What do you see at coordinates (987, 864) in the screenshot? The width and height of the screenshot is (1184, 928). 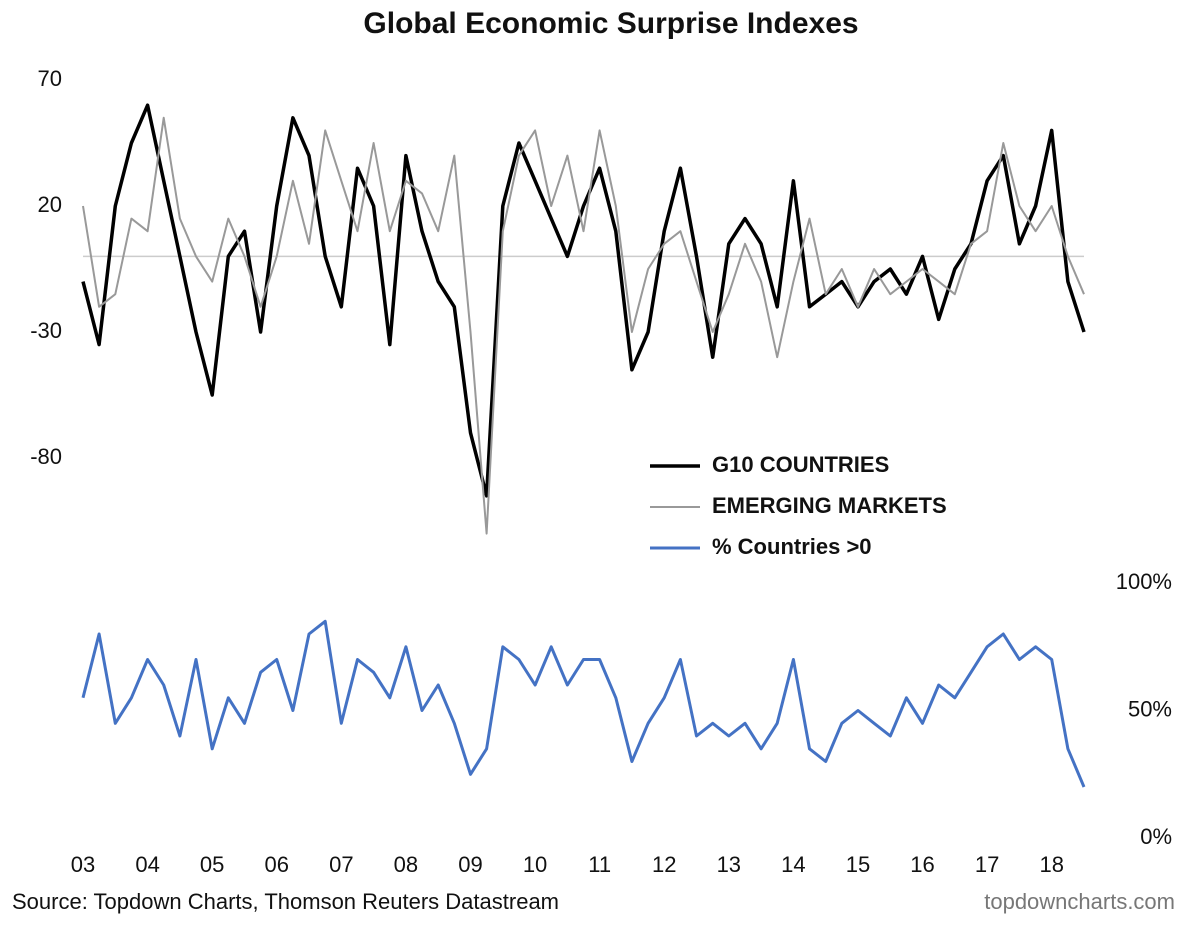 I see `x-tick-label: 17` at bounding box center [987, 864].